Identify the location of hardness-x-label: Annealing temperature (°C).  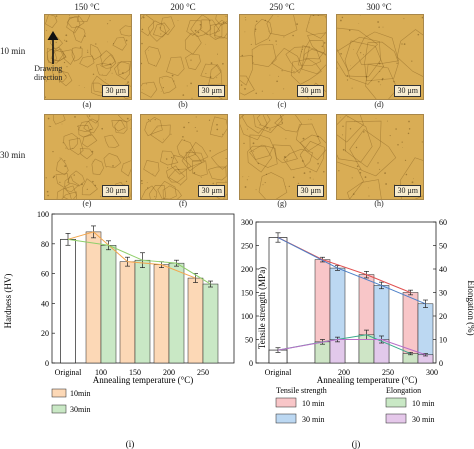
(143, 380).